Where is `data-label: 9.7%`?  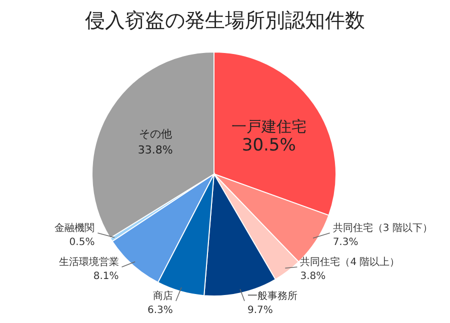 data-label: 9.7% is located at coordinates (260, 310).